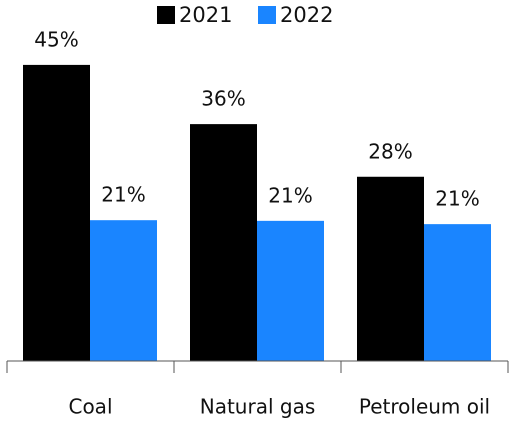 Image resolution: width=509 pixels, height=421 pixels. Describe the element at coordinates (56, 39) in the screenshot. I see `value-label: 45%` at that location.